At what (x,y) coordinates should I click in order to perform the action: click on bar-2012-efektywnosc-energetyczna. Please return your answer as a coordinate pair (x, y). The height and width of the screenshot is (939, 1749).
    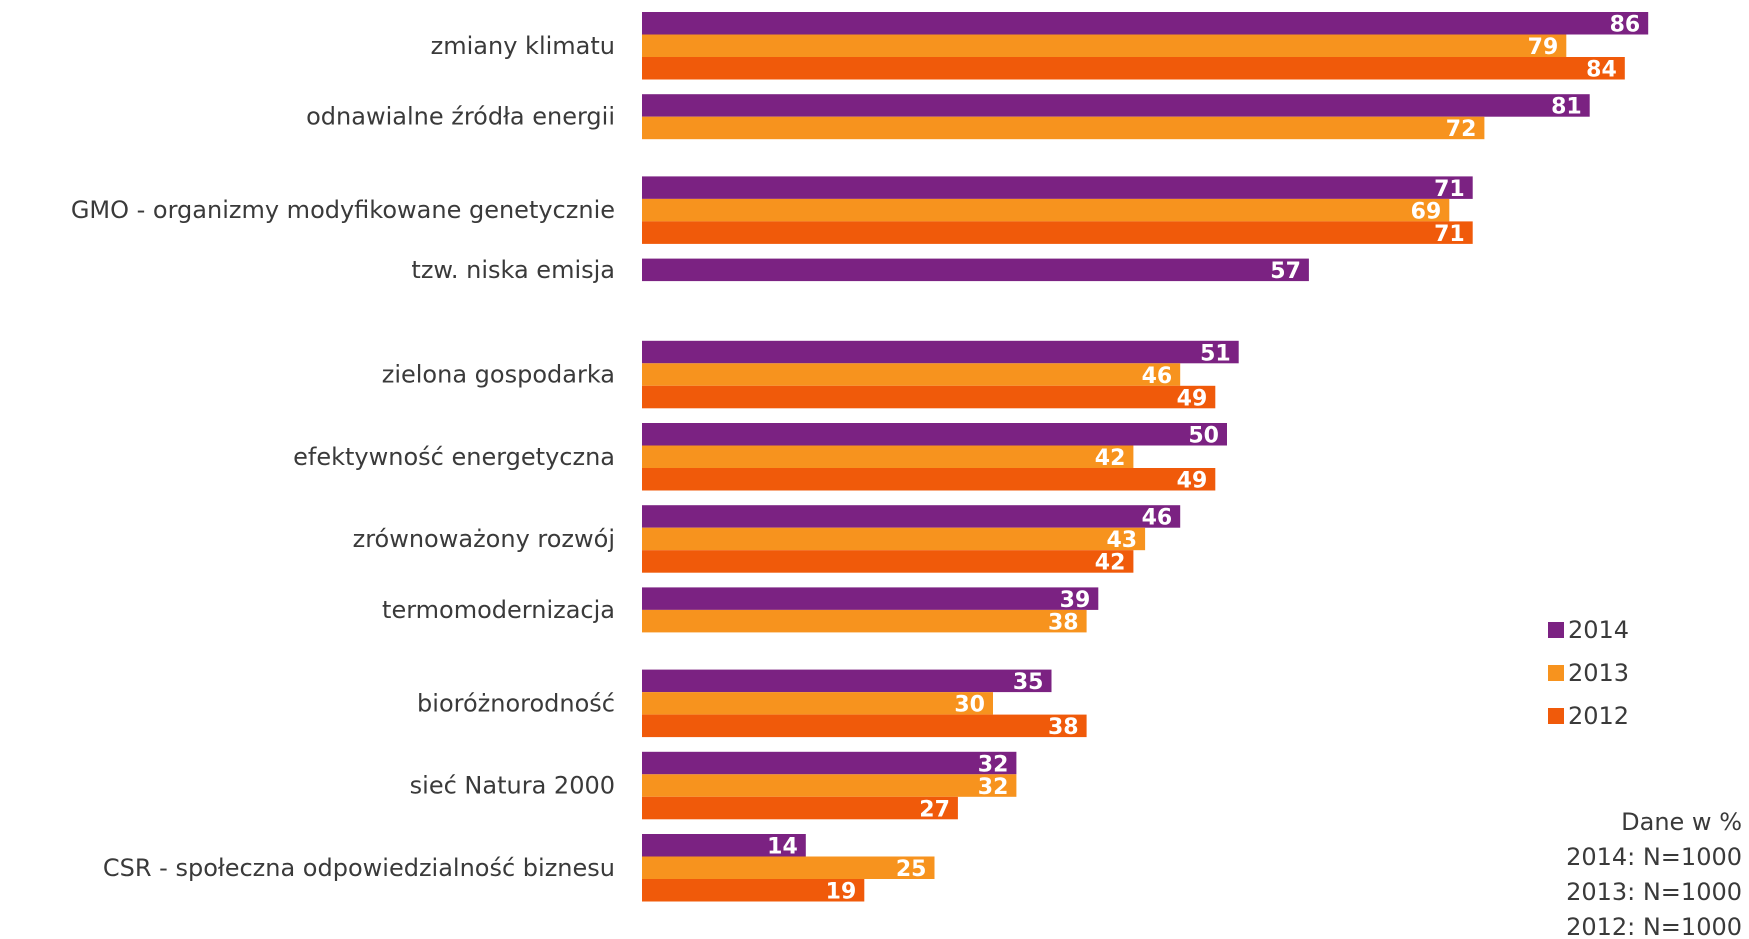
    Looking at the image, I should click on (929, 479).